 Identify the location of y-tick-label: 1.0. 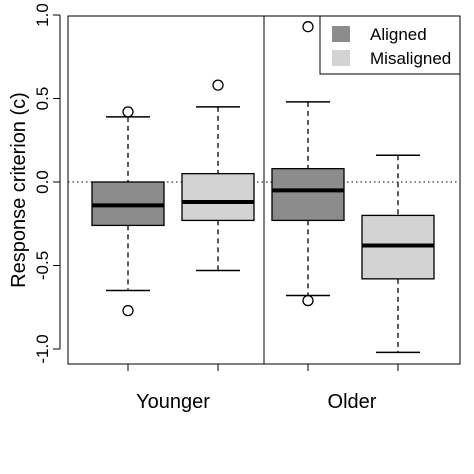
(42, 15).